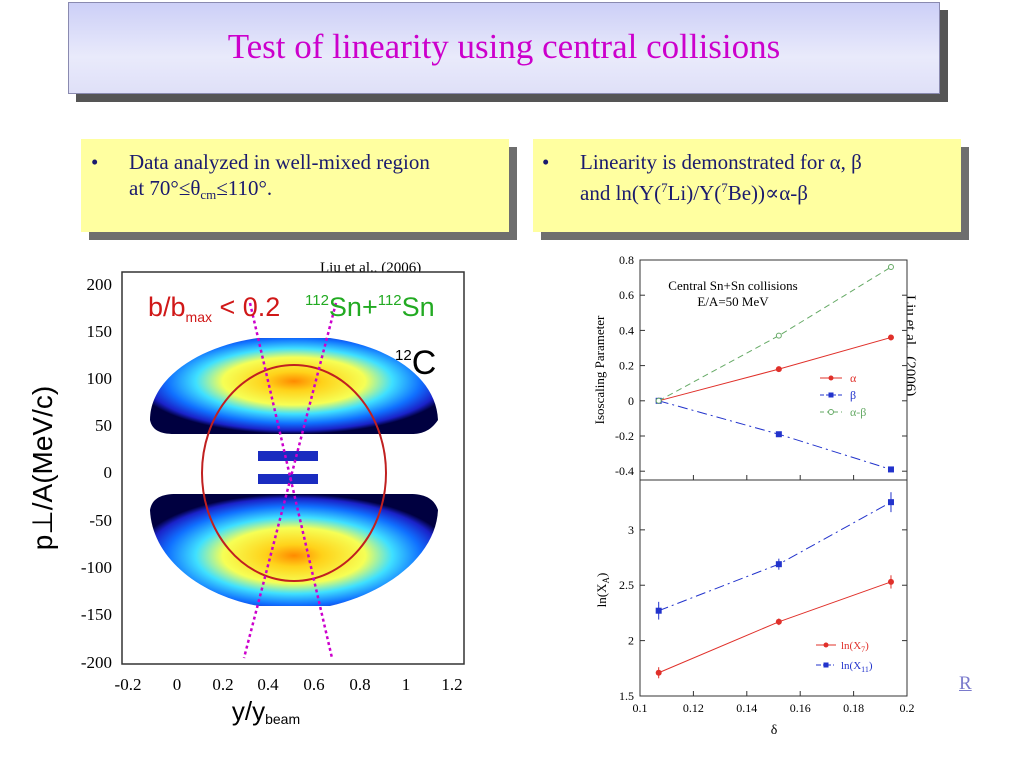 This screenshot has height=768, width=1024. Describe the element at coordinates (100, 331) in the screenshot. I see `ytick: 150` at that location.